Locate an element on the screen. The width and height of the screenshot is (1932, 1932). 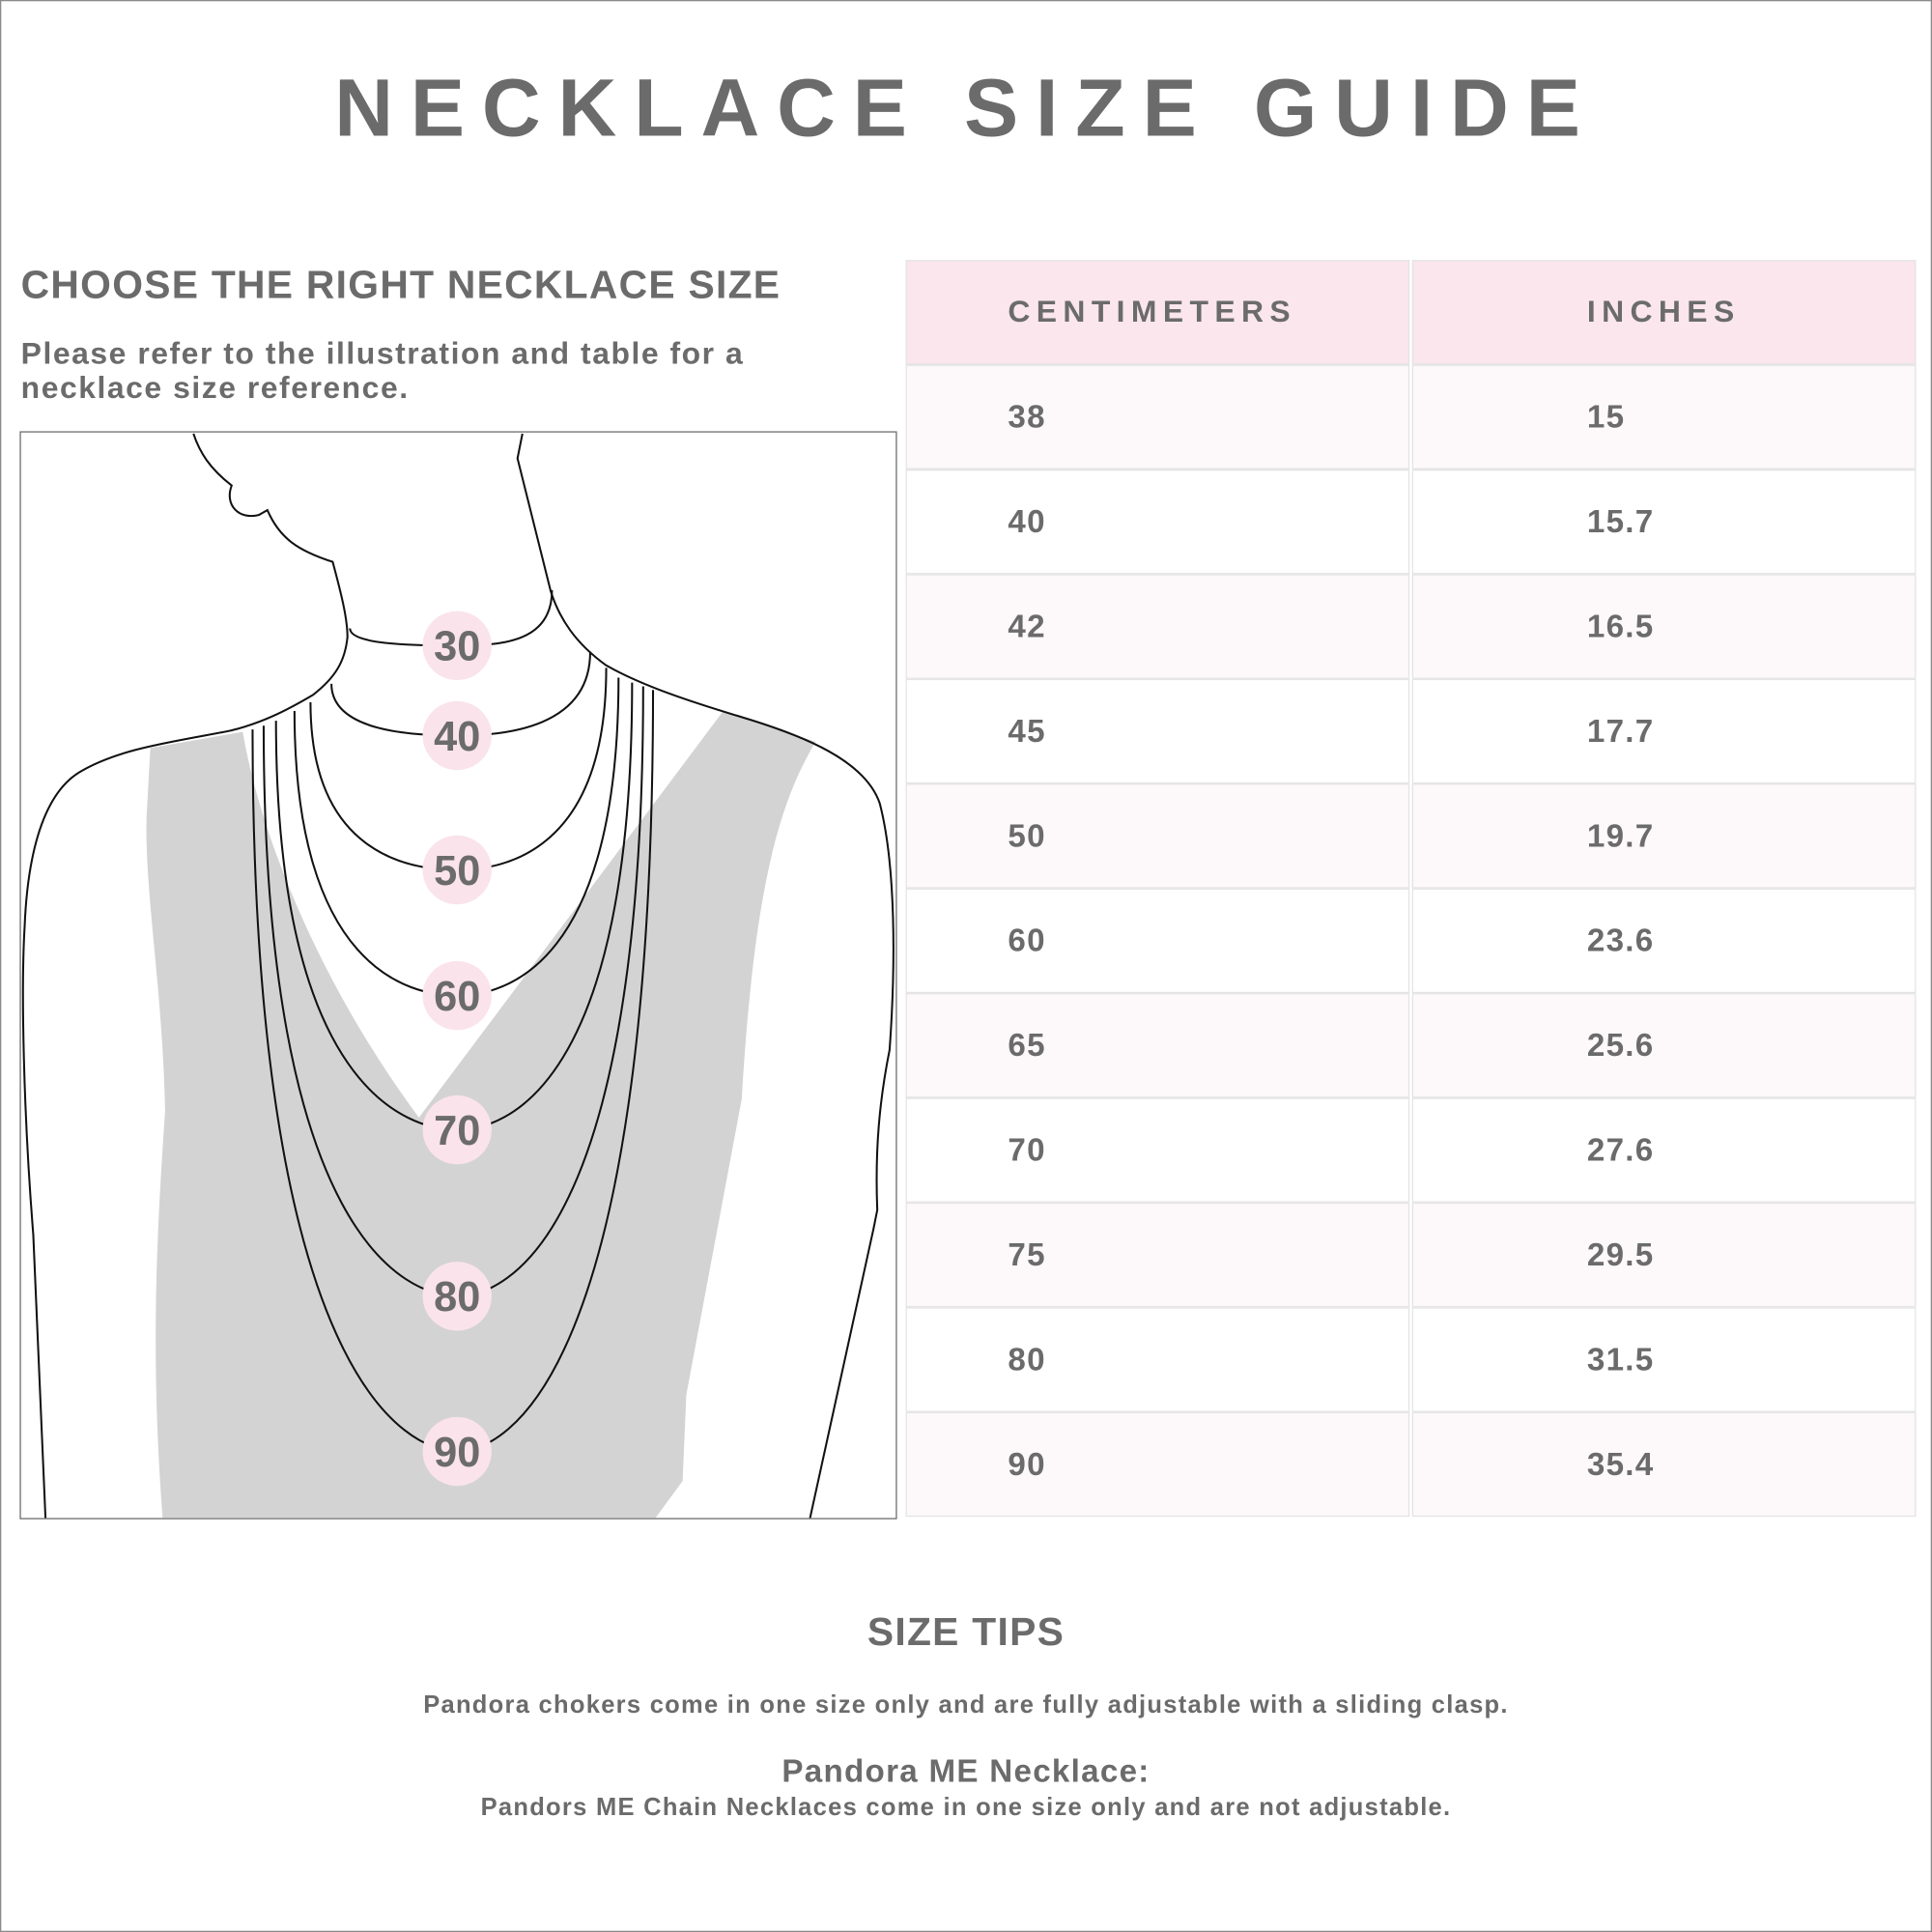
length-label: 90 is located at coordinates (457, 1453).